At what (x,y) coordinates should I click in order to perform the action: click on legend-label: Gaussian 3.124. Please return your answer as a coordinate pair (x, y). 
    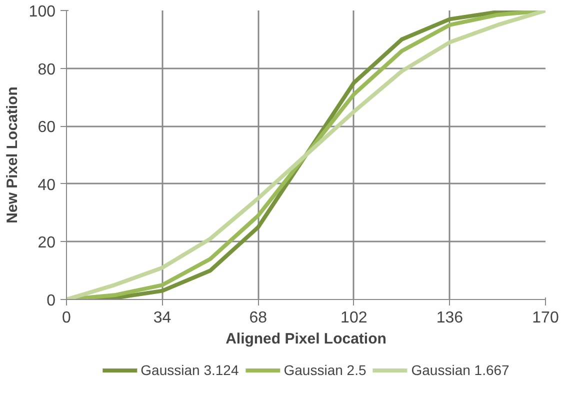
    Looking at the image, I should click on (189, 370).